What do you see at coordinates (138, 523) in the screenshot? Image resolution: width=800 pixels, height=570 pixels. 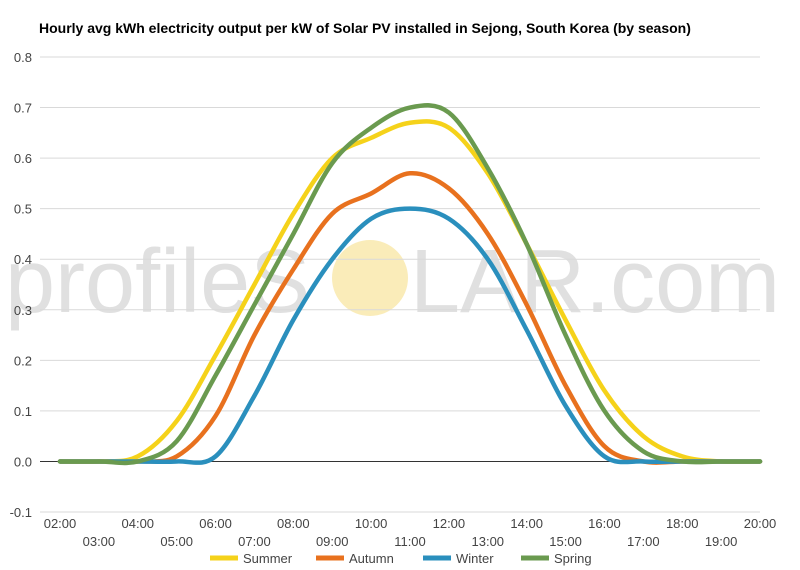 I see `x-tick-label: 04:00` at bounding box center [138, 523].